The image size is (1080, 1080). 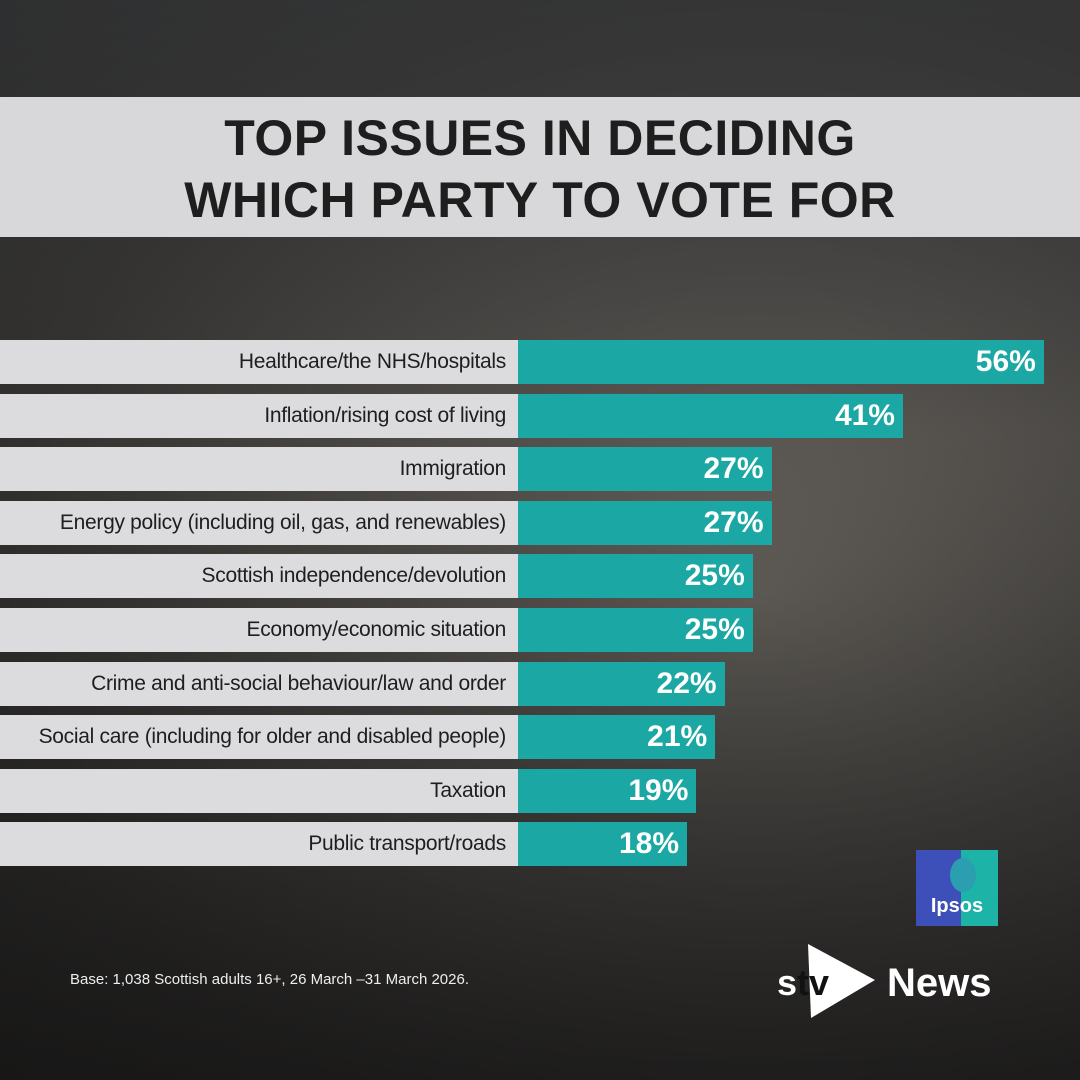 I want to click on ipsos-logo-text: Ipsos, so click(x=957, y=906).